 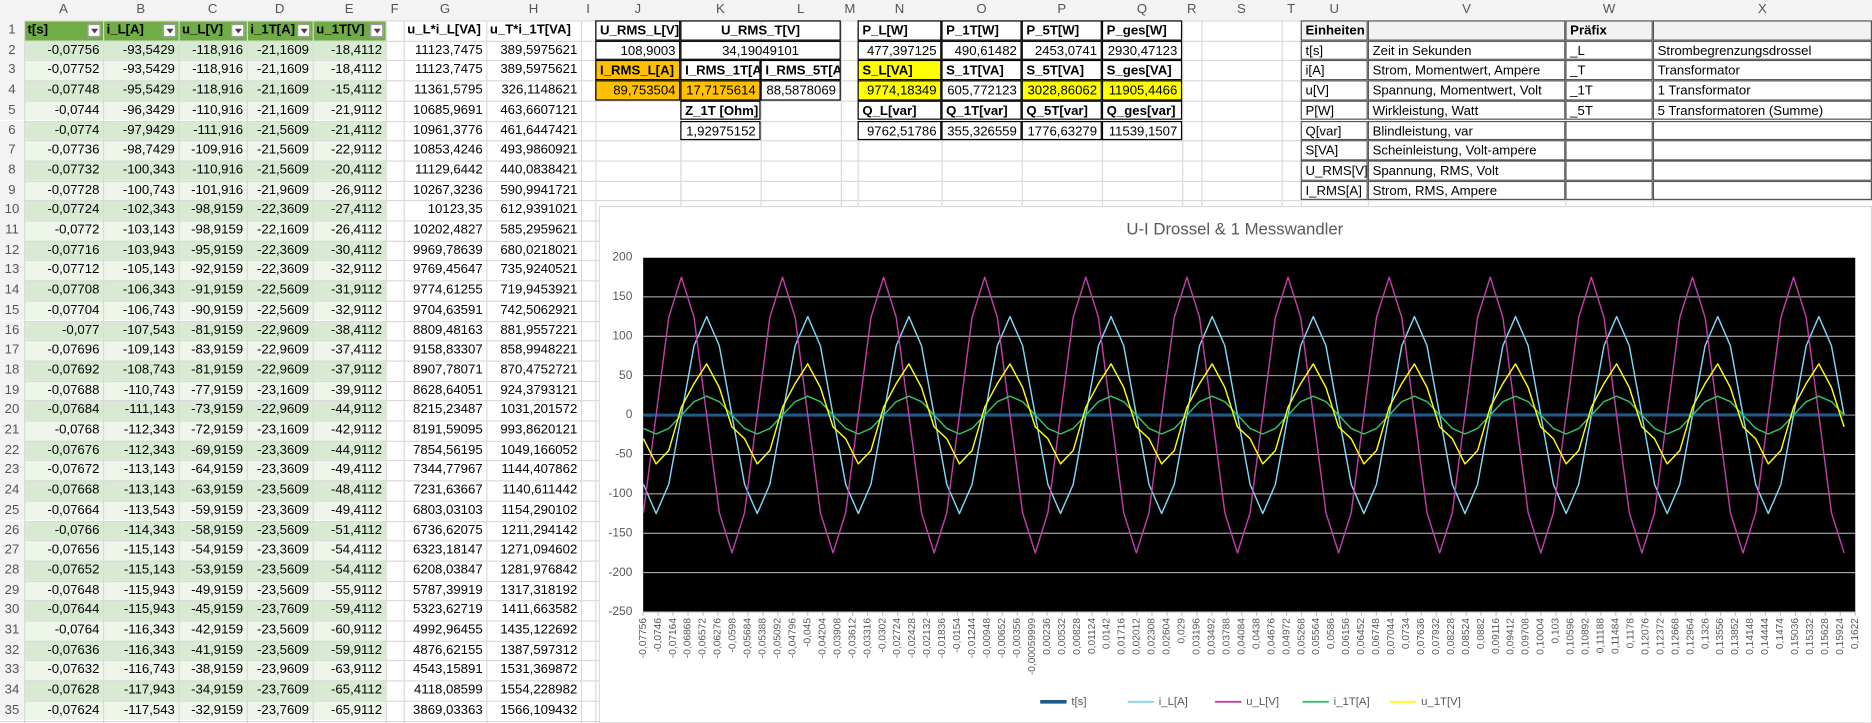 I want to click on table-cell: -0,07648, so click(x=73, y=590).